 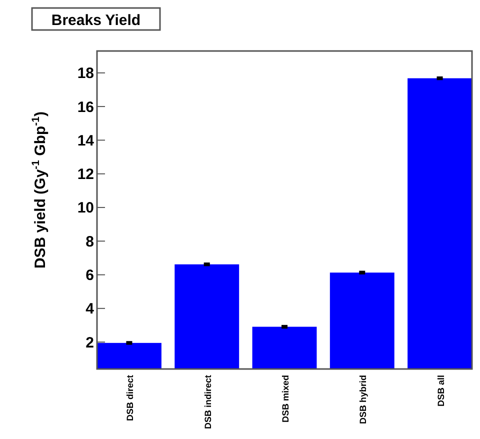 What do you see at coordinates (207, 402) in the screenshot?
I see `x-tick-label: DSB indirect` at bounding box center [207, 402].